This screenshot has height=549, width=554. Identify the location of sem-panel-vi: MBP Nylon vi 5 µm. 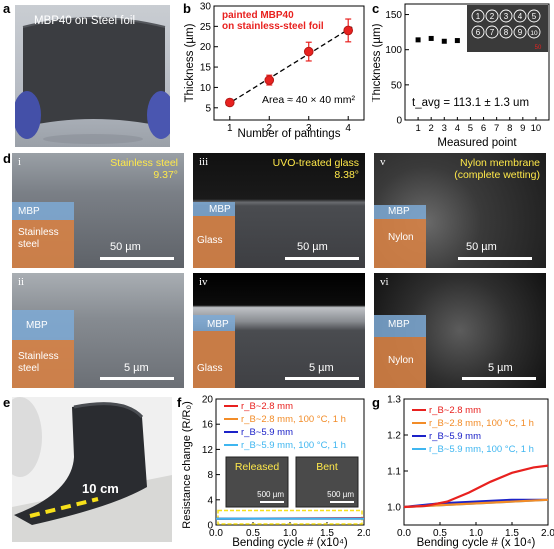
(460, 330).